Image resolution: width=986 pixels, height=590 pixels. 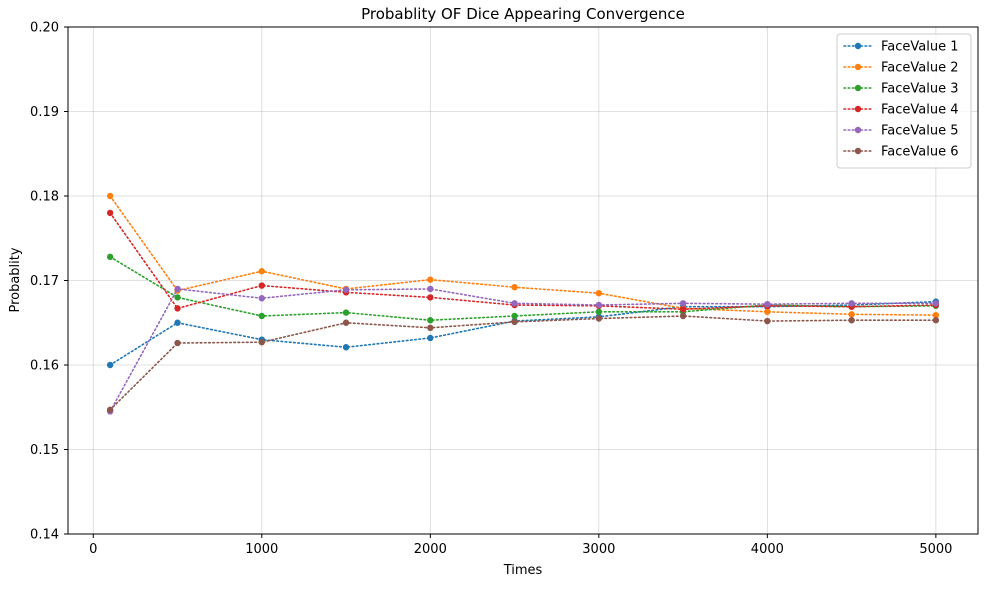 I want to click on x-tick-label: 5000, so click(x=935, y=549).